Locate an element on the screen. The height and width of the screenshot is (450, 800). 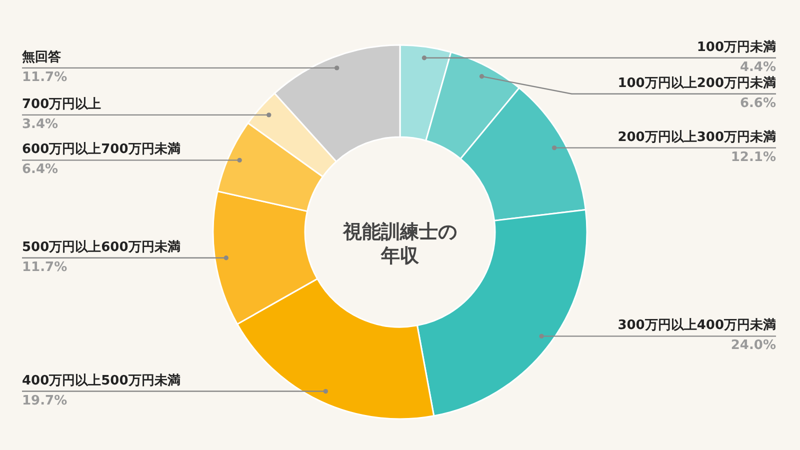
slice-label: 無回答 is located at coordinates (41, 57).